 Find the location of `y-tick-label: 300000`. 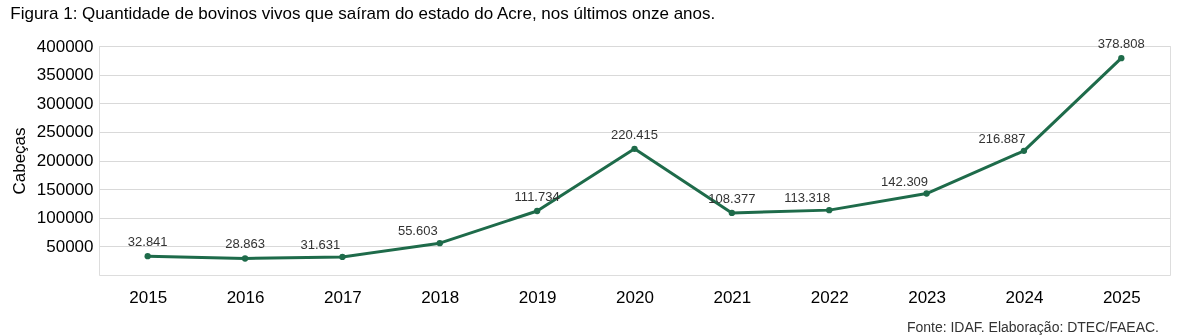

y-tick-label: 300000 is located at coordinates (65, 103).